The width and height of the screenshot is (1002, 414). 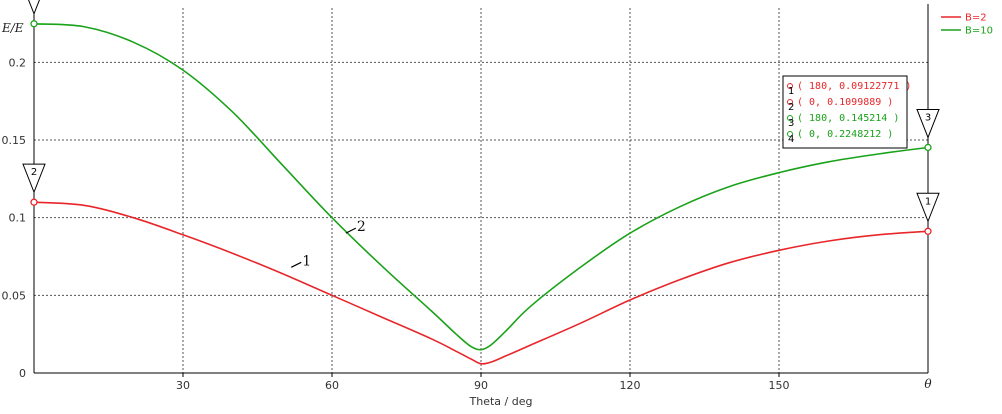 What do you see at coordinates (18, 218) in the screenshot?
I see `y-tick-label: 0.1` at bounding box center [18, 218].